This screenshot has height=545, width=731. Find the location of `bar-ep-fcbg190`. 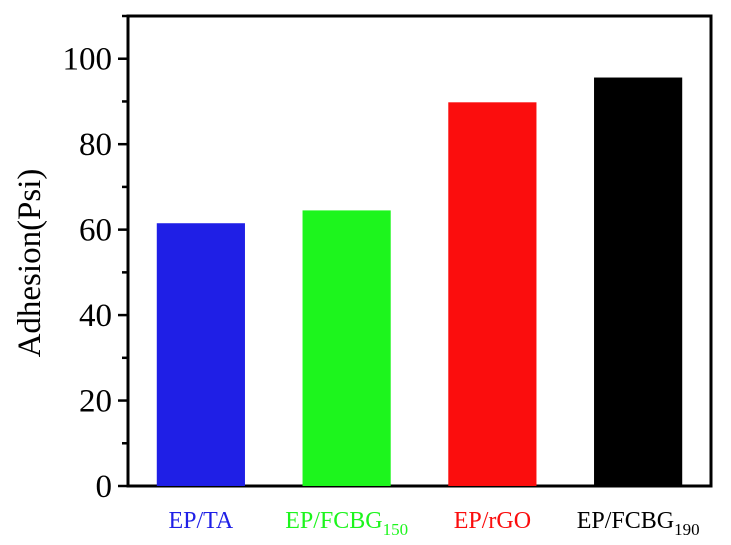

bar-ep-fcbg190 is located at coordinates (638, 281).